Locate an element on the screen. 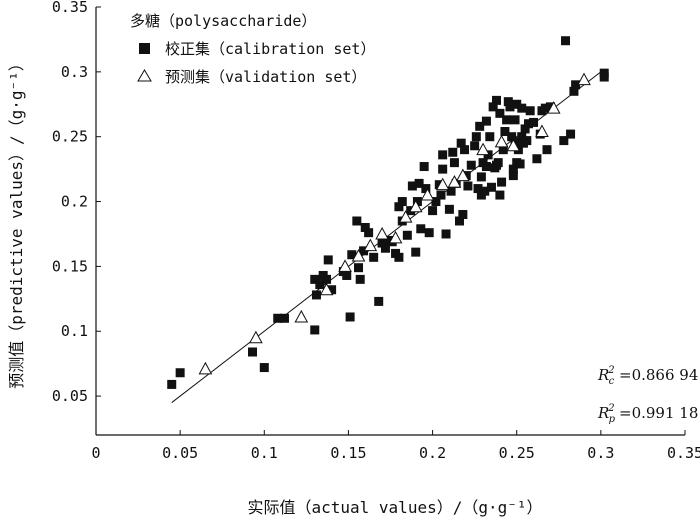 Image resolution: width=700 pixels, height=520 pixels. y-ticks: 0.05 0.1 0.15 0.2 0.25 0.3 0.35 is located at coordinates (76, 202).